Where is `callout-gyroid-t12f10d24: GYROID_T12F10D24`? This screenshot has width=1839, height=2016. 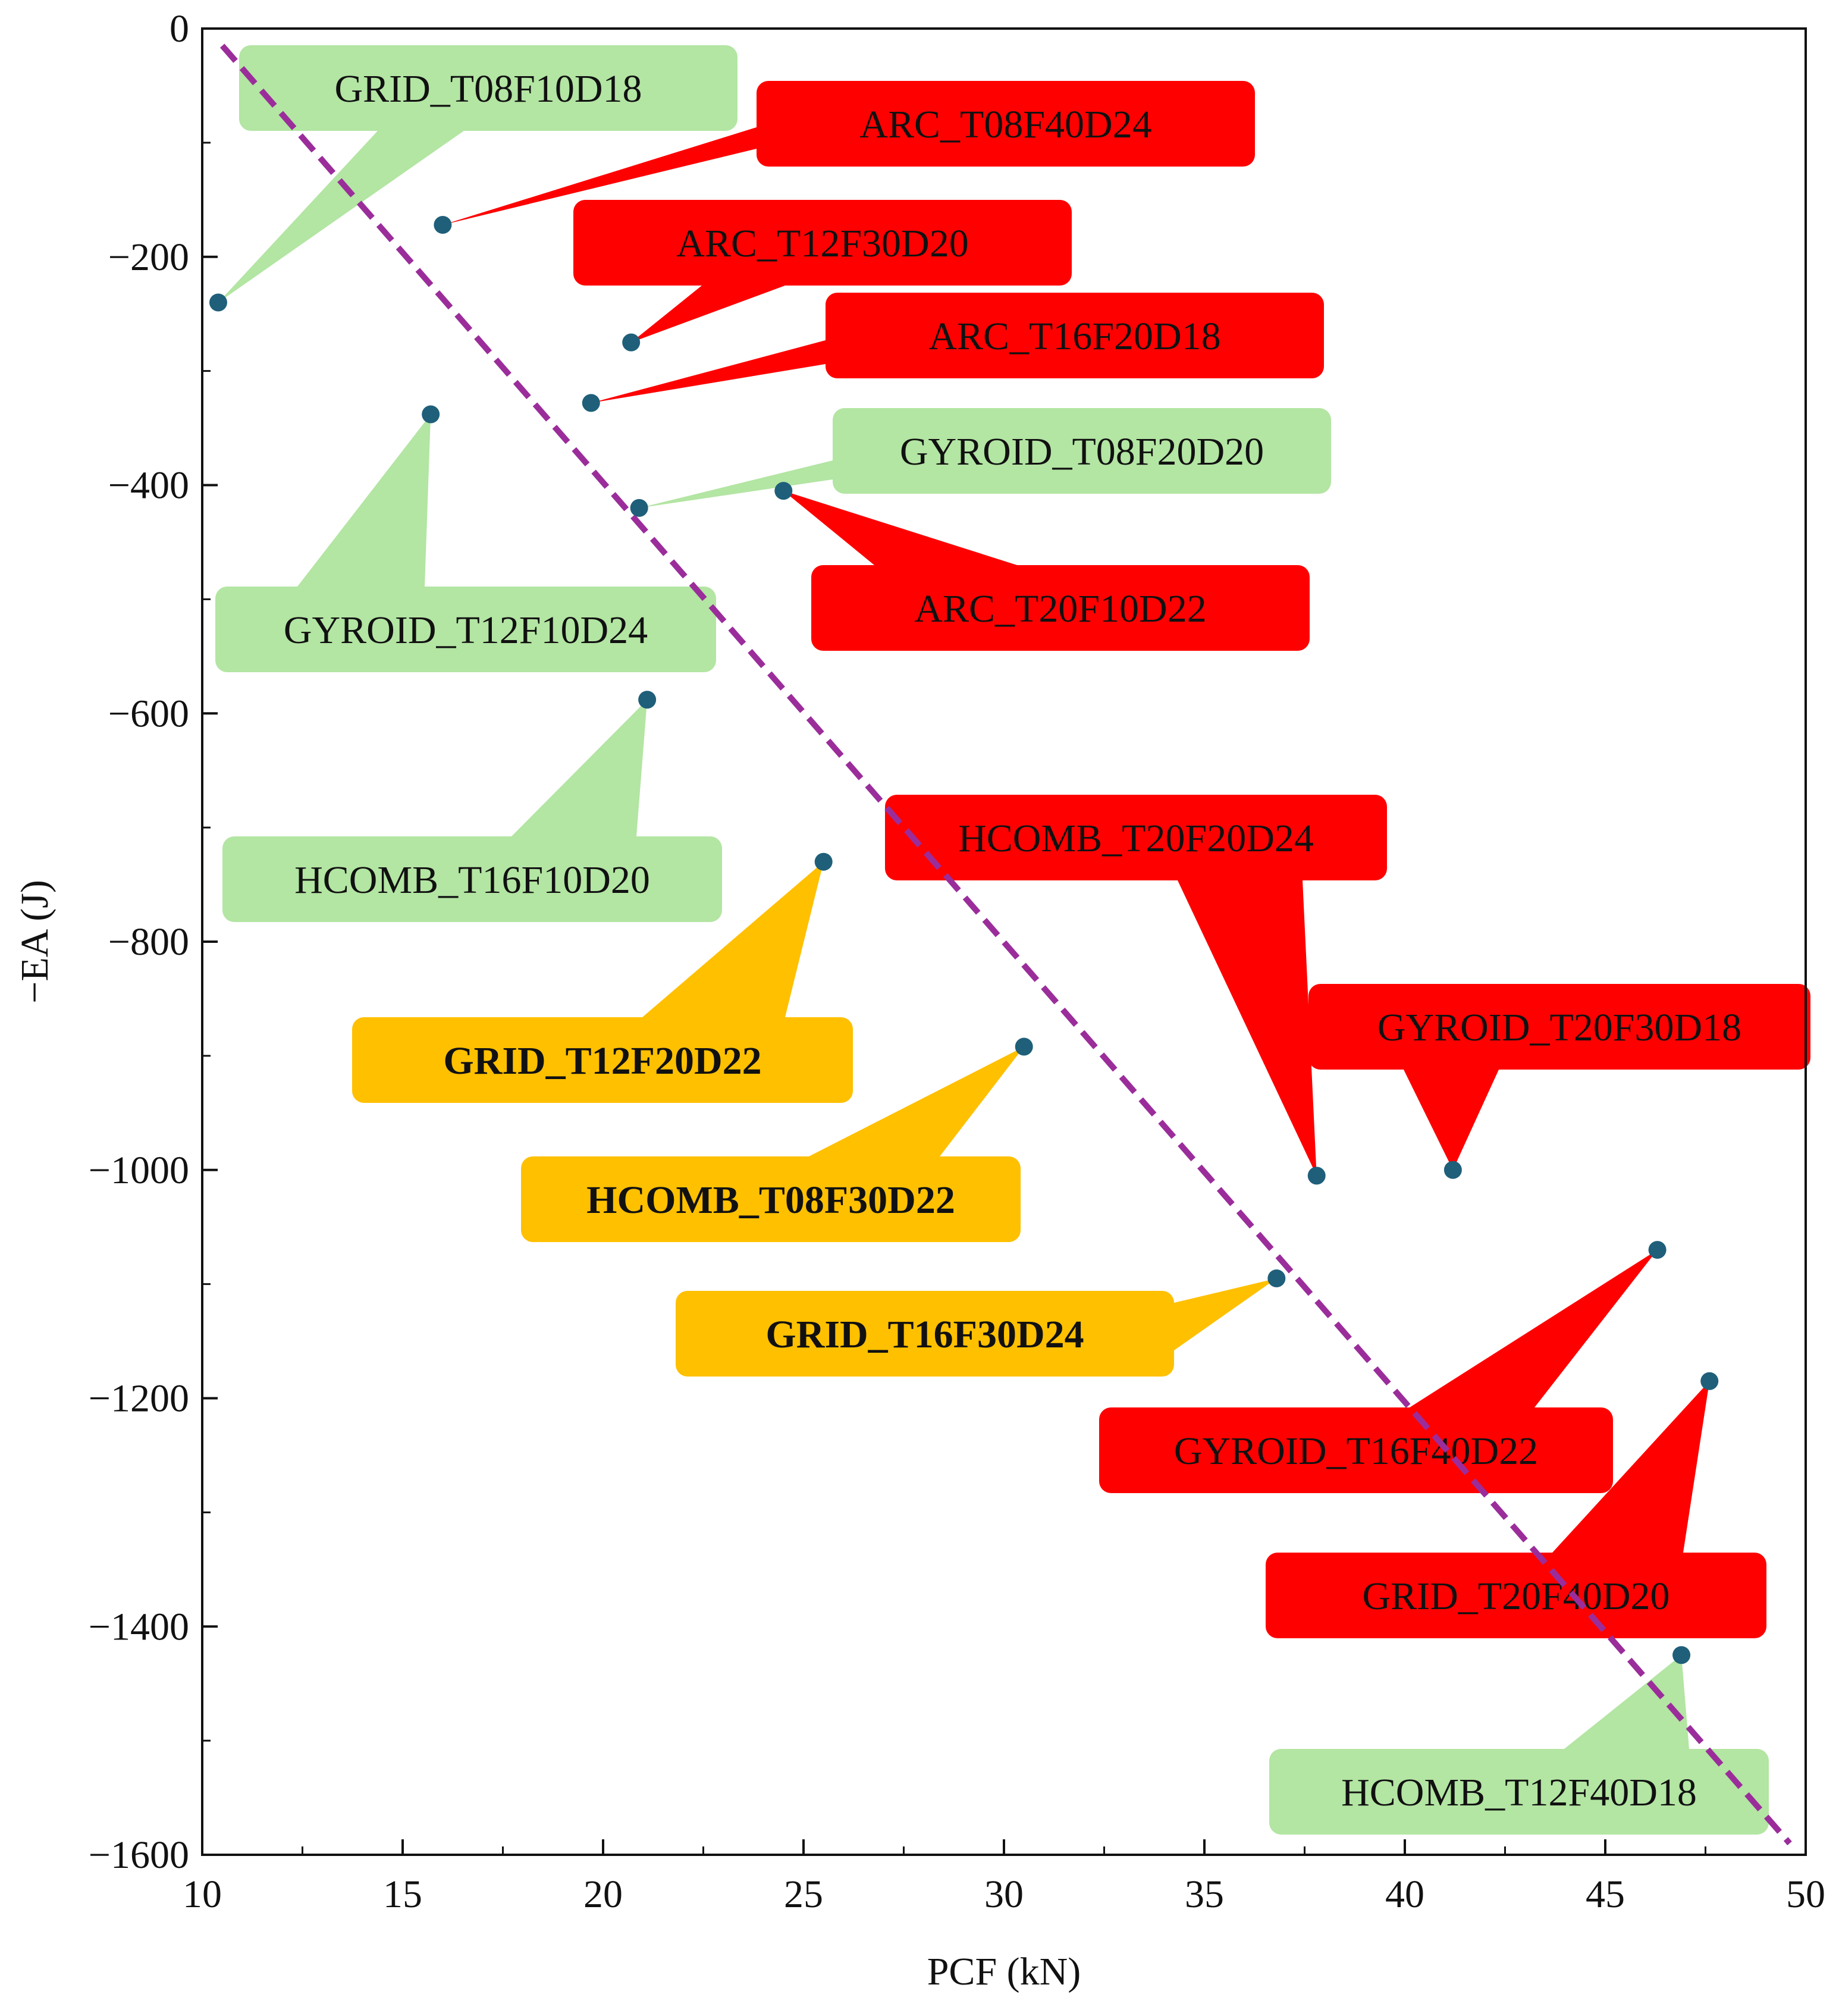
callout-gyroid-t12f10d24: GYROID_T12F10D24 is located at coordinates (465, 543).